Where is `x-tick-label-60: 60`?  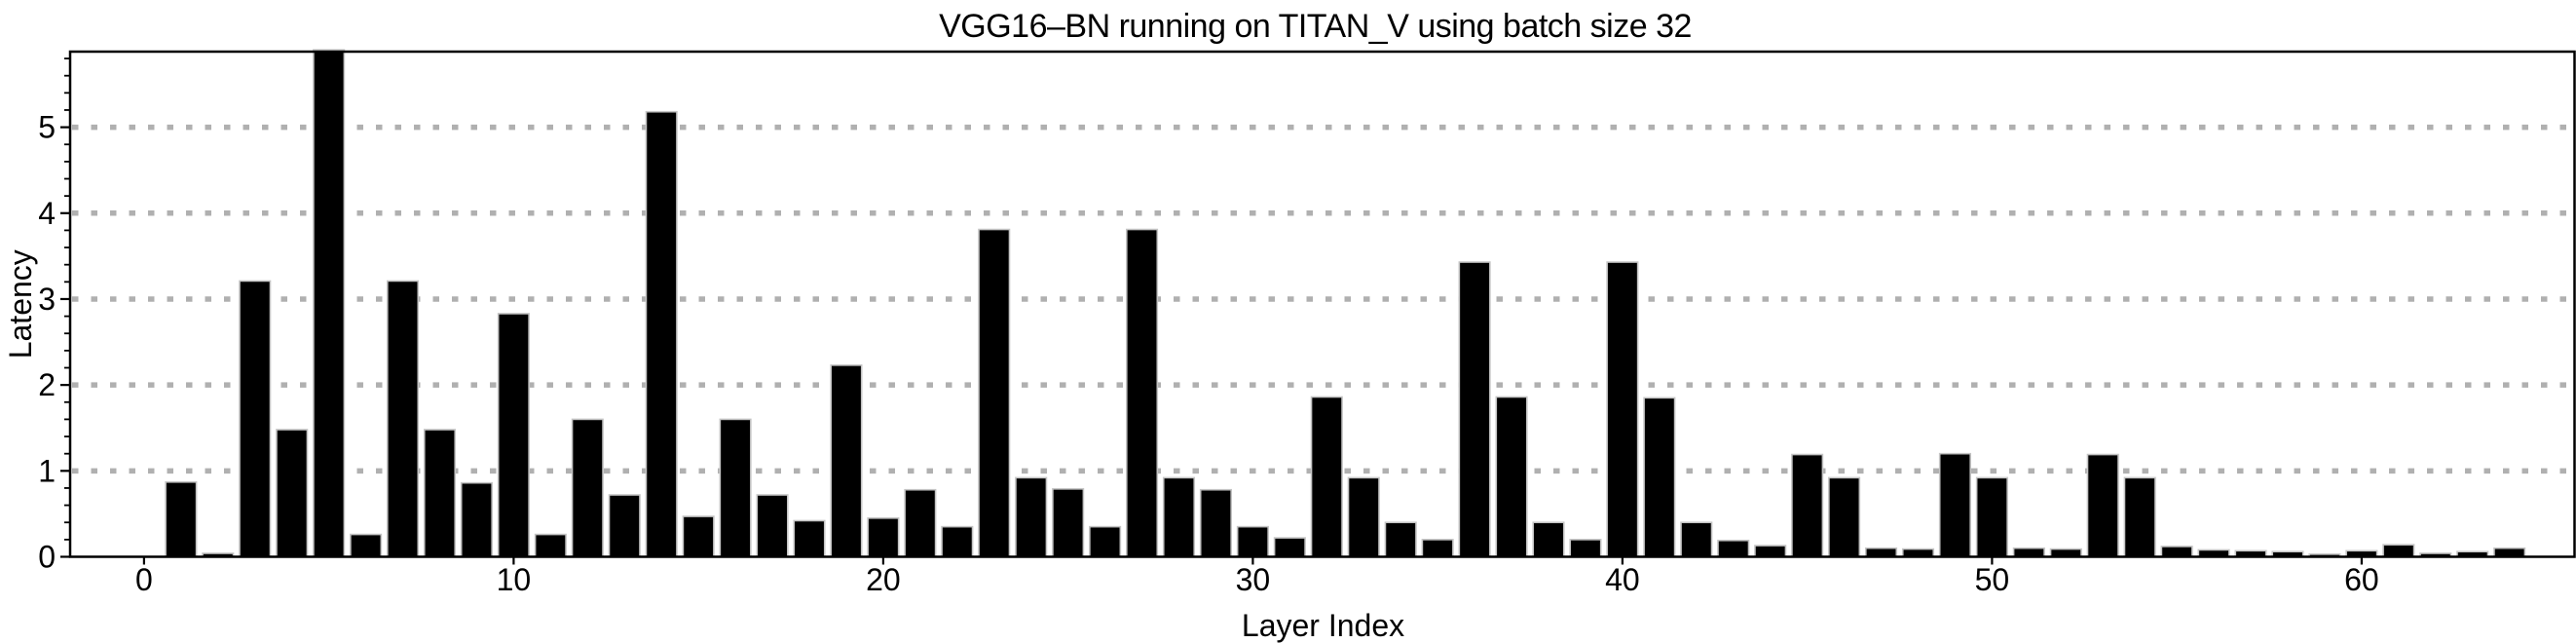 x-tick-label-60: 60 is located at coordinates (2361, 580).